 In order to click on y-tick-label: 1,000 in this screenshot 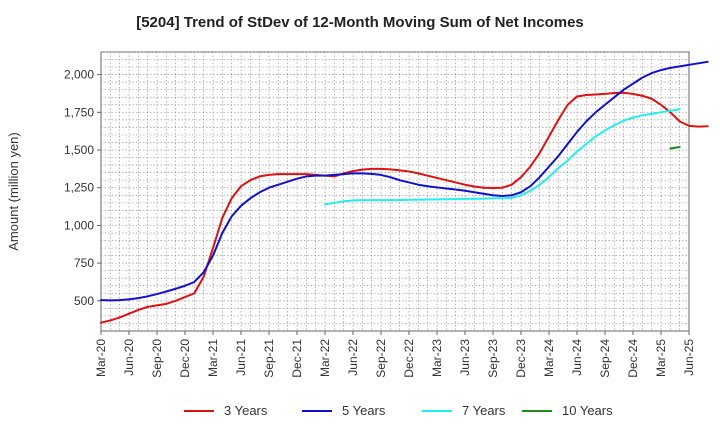, I will do `click(79, 225)`.